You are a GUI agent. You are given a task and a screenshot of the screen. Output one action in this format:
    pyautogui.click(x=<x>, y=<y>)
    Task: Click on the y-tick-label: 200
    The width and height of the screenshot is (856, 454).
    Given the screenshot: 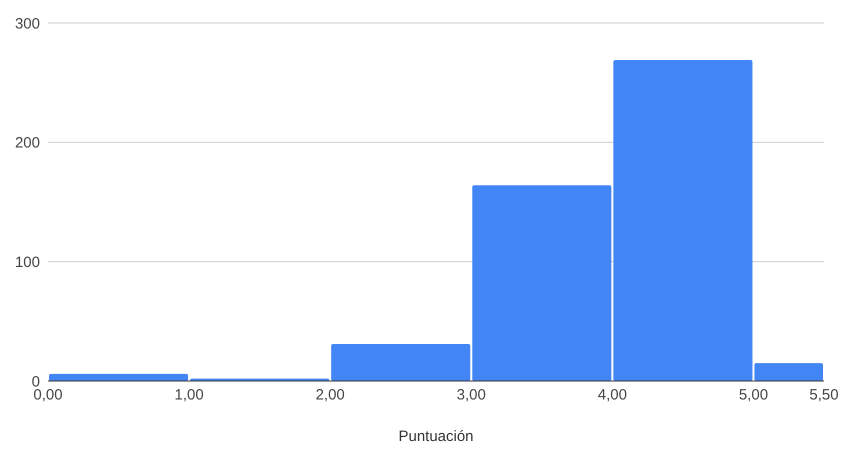 What is the action you would take?
    pyautogui.click(x=27, y=143)
    